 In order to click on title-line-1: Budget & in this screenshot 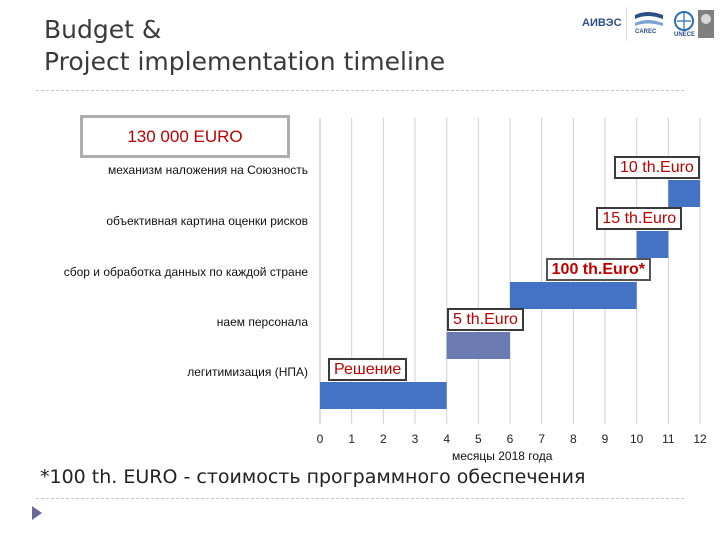, I will do `click(103, 29)`.